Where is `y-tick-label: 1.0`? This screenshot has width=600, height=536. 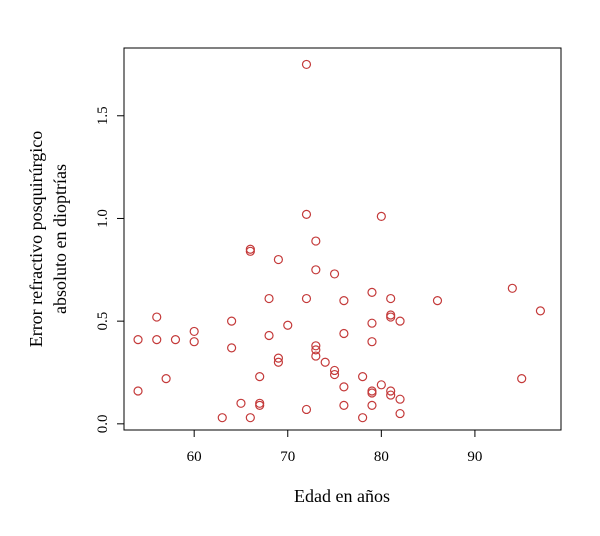
y-tick-label: 1.0 is located at coordinates (103, 218).